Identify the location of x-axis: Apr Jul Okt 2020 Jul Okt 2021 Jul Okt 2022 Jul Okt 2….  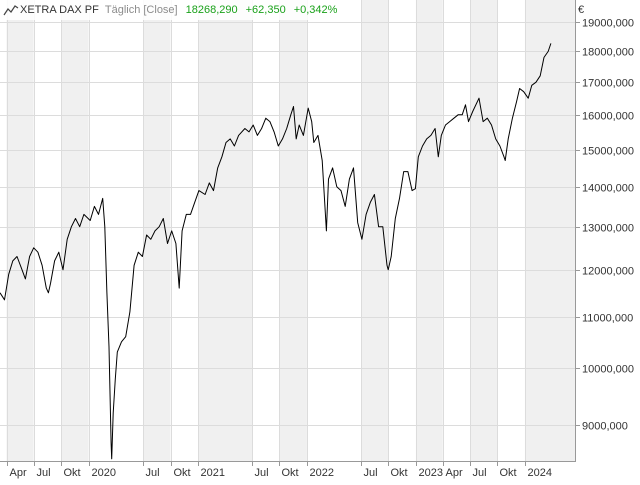
(279, 470).